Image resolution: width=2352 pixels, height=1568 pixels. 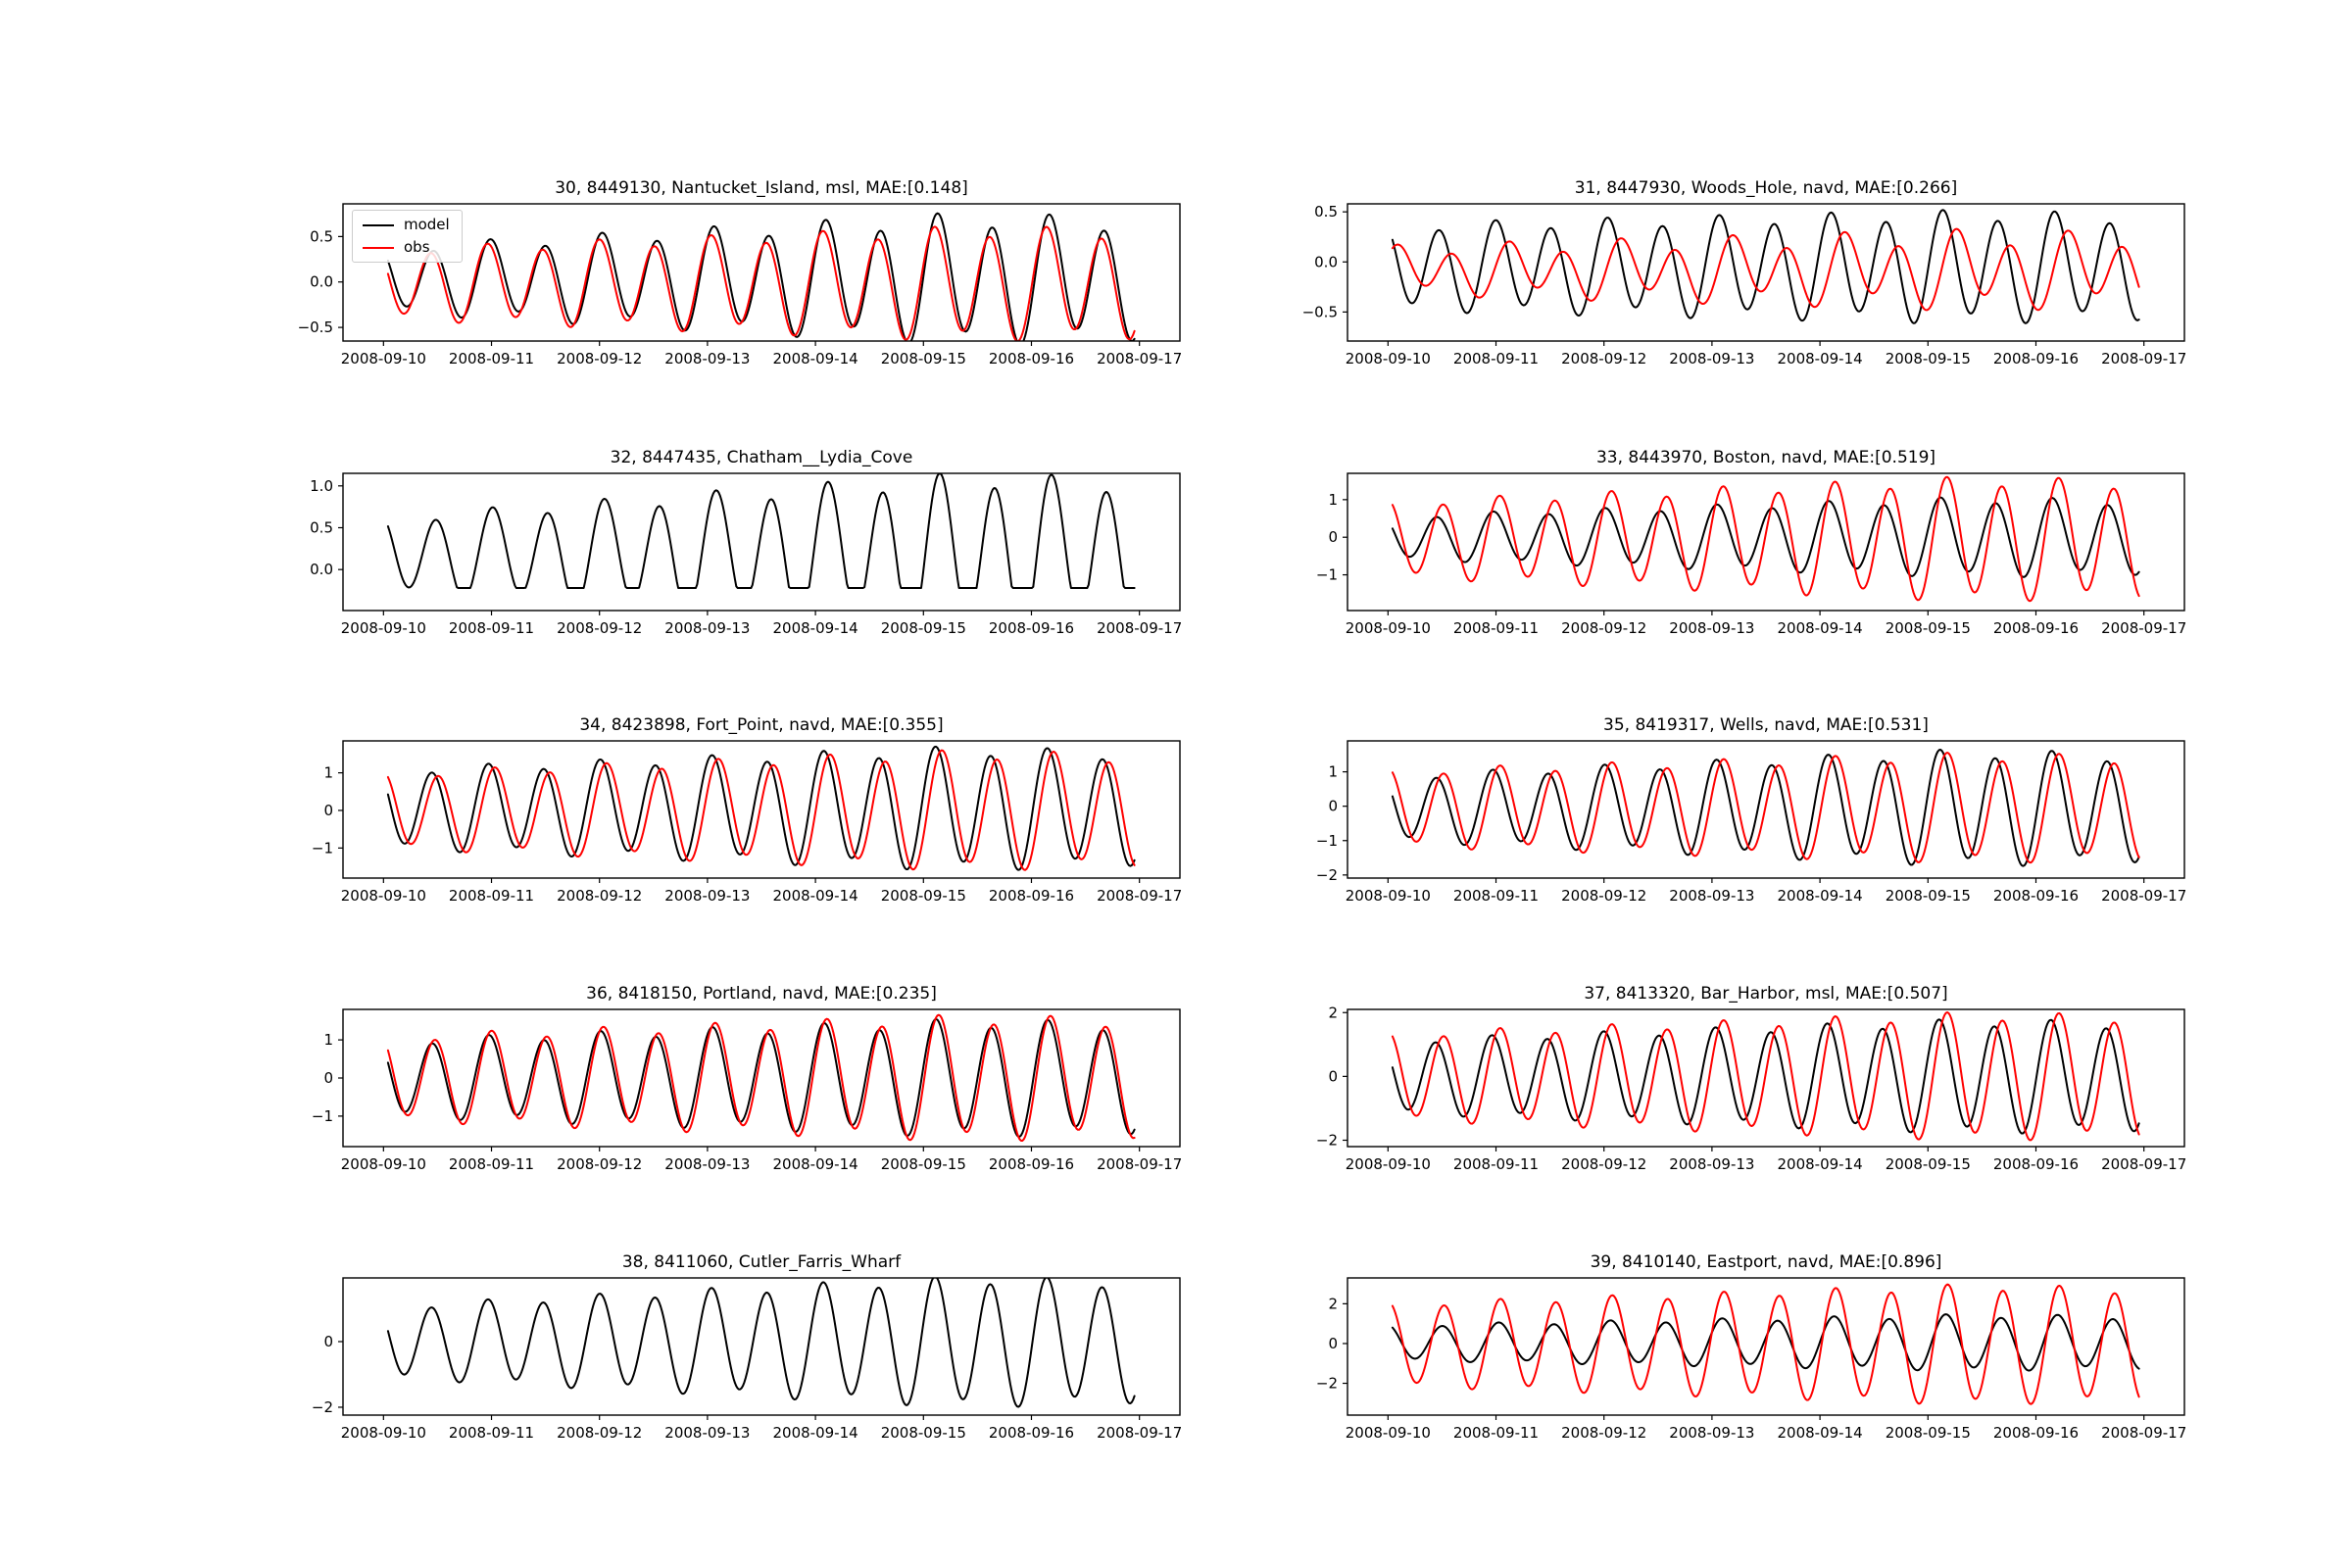 What do you see at coordinates (761, 1262) in the screenshot?
I see `subplot-title: 38, 8411060, Cutler_Farris_Wharf` at bounding box center [761, 1262].